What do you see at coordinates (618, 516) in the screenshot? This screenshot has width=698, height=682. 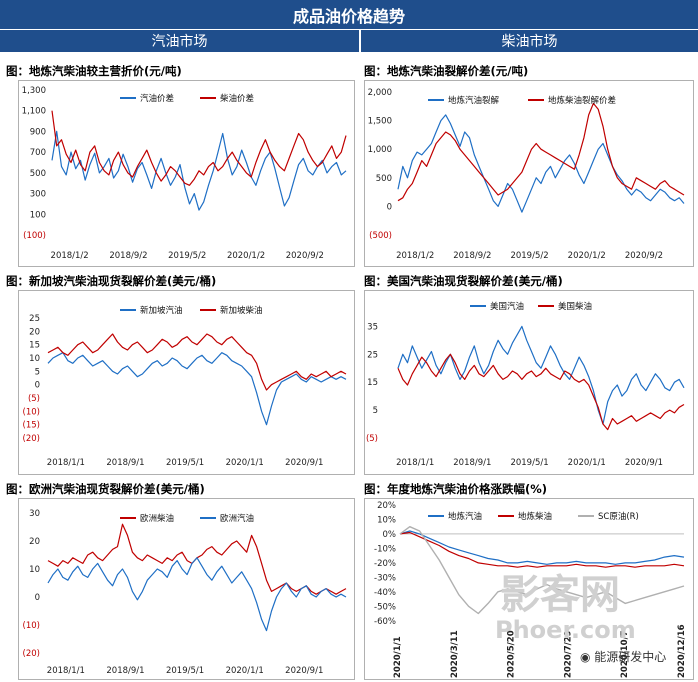 I see `legend-label: SC原油(R)` at bounding box center [618, 516].